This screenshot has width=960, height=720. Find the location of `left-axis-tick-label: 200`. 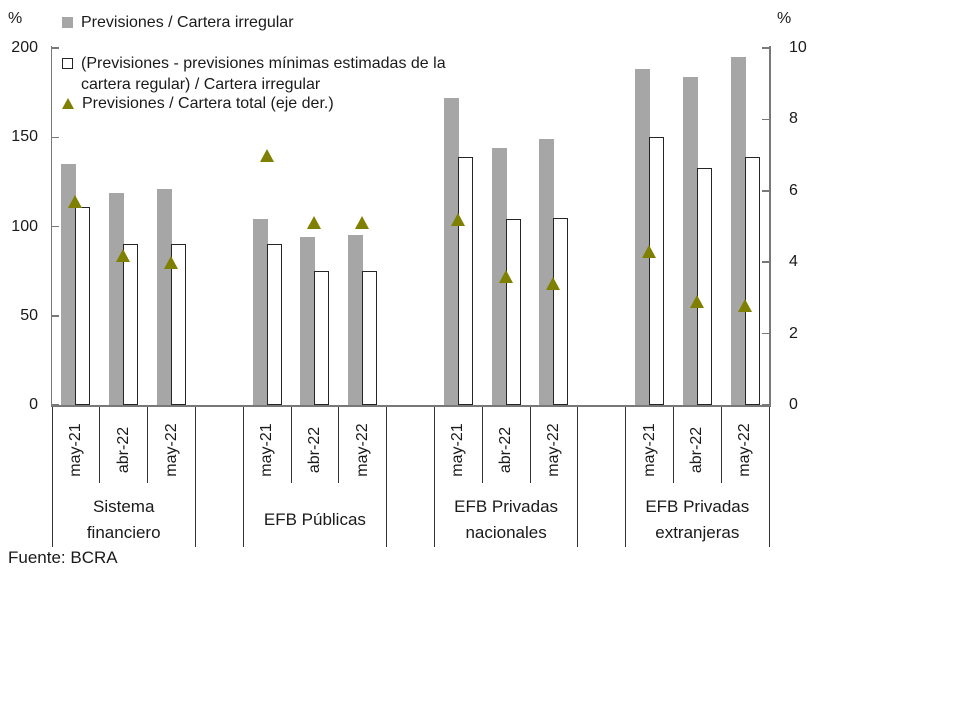

left-axis-tick-label: 200 is located at coordinates (24, 47).